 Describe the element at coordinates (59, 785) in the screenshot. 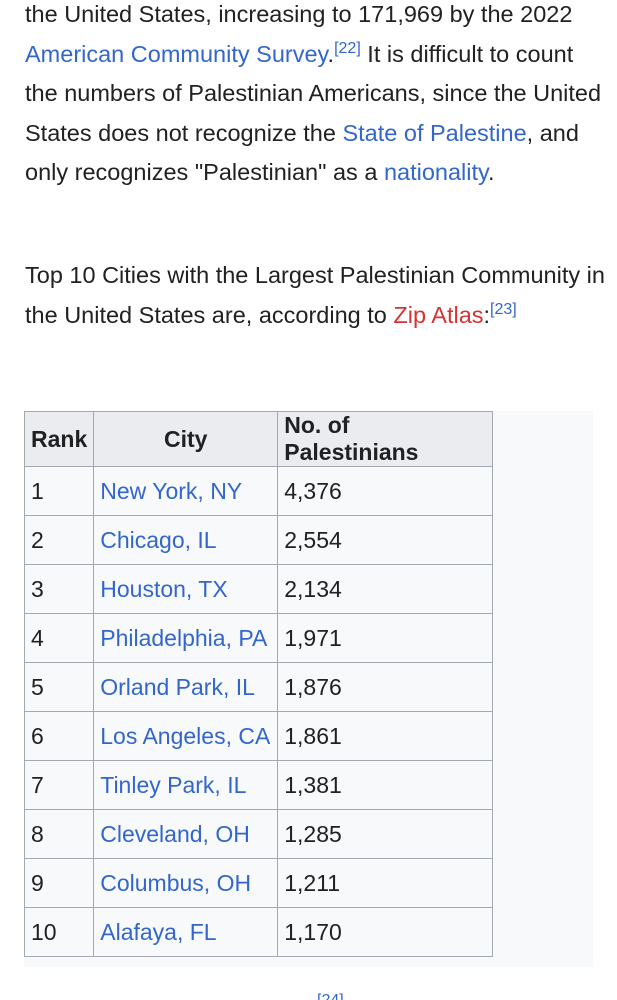

I see `cell-rank: 7` at that location.